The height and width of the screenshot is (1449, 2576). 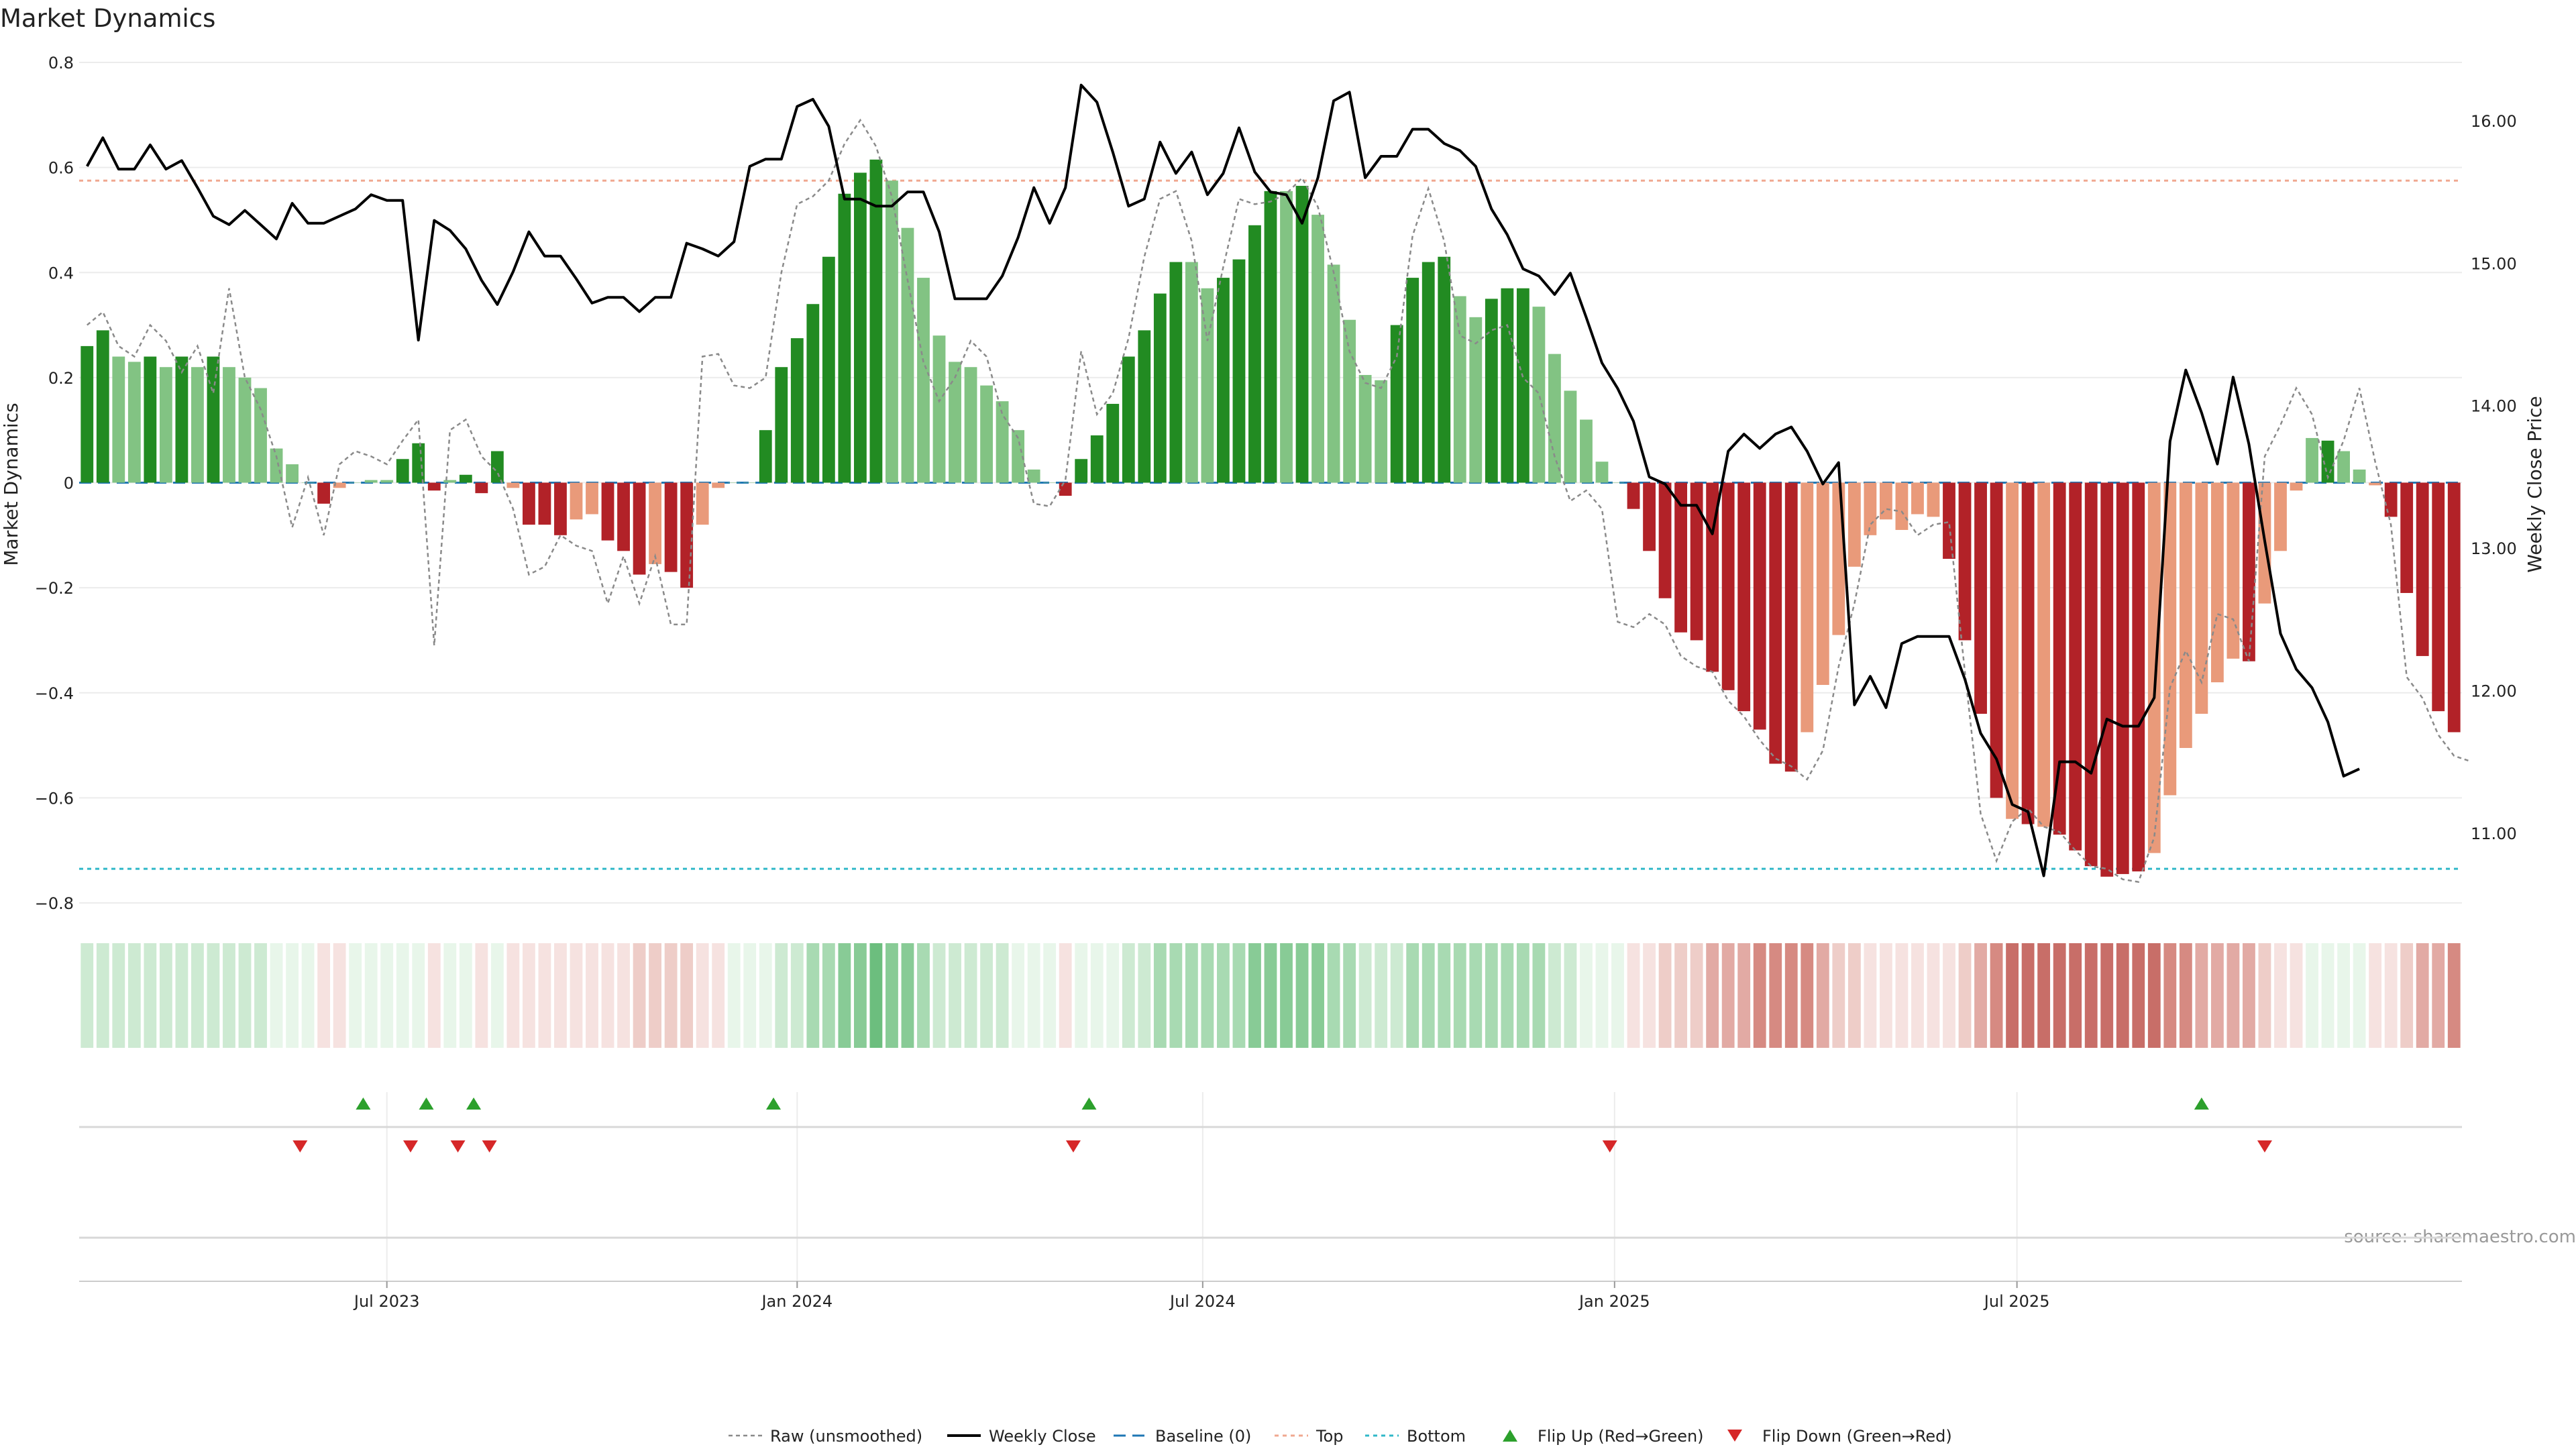 What do you see at coordinates (1609, 1146) in the screenshot?
I see `flip-down-marker` at bounding box center [1609, 1146].